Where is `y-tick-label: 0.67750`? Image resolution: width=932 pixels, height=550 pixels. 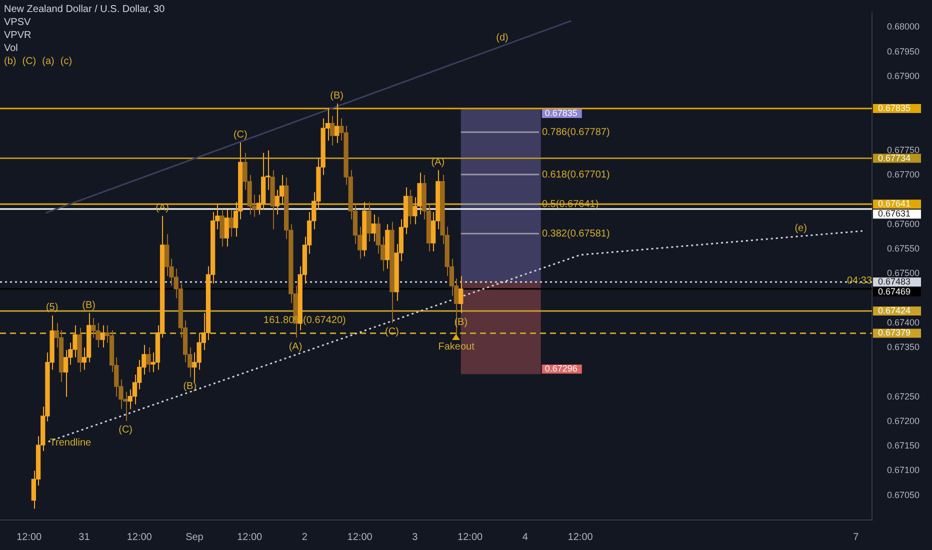 y-tick-label: 0.67750 is located at coordinates (903, 149).